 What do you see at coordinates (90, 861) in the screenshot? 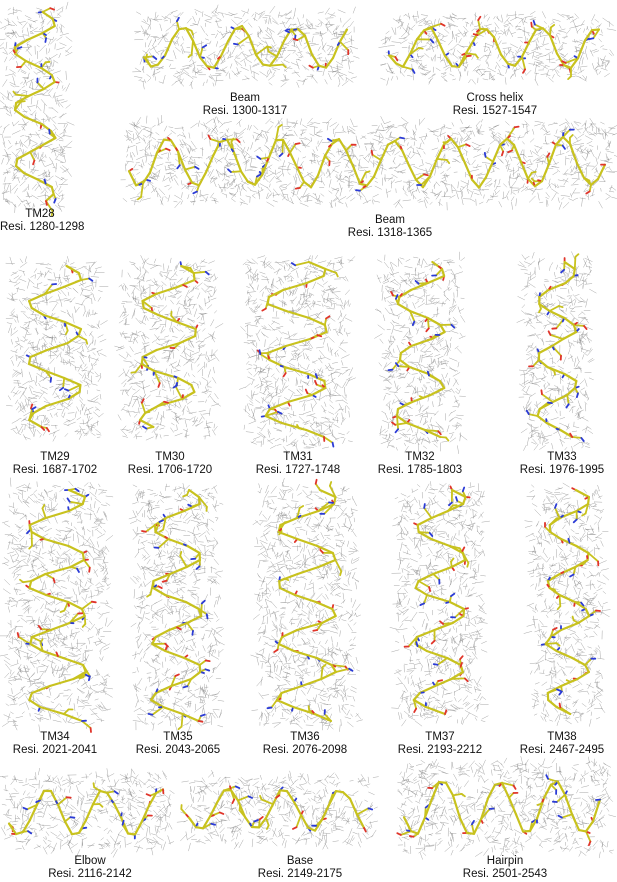
I see `panel-name: Elbow` at bounding box center [90, 861].